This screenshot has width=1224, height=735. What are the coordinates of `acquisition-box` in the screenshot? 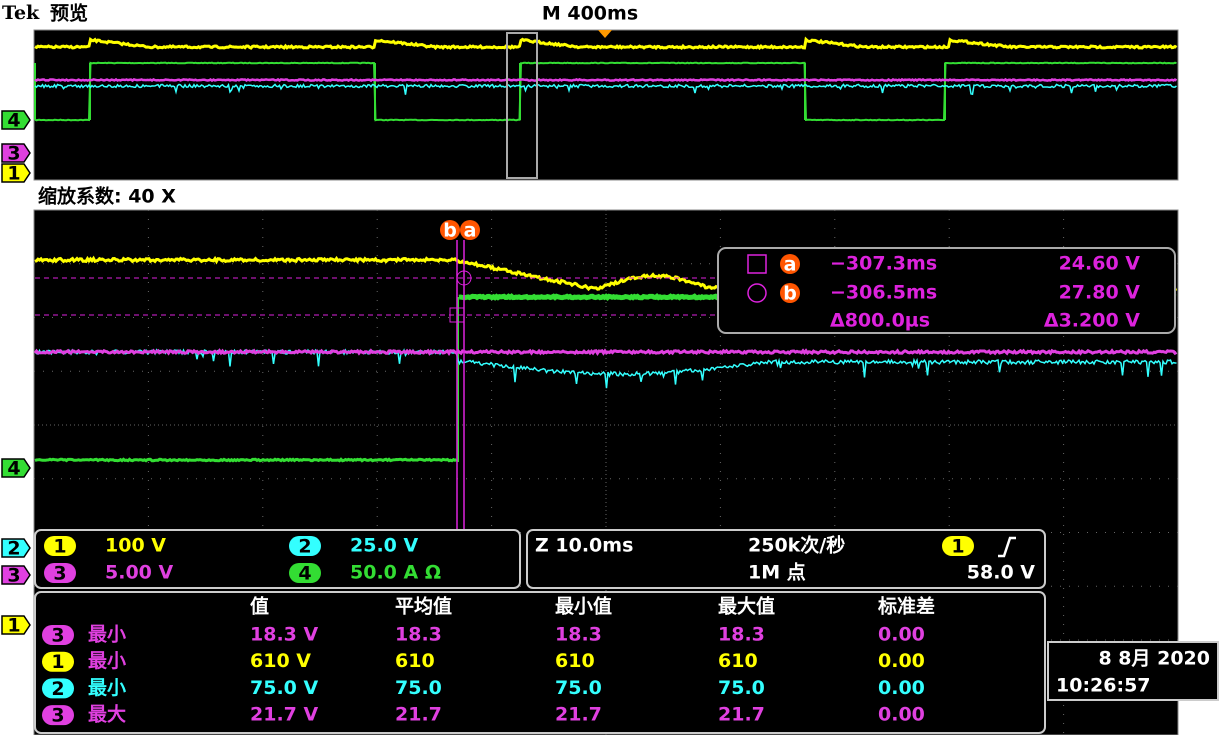 It's located at (786, 559).